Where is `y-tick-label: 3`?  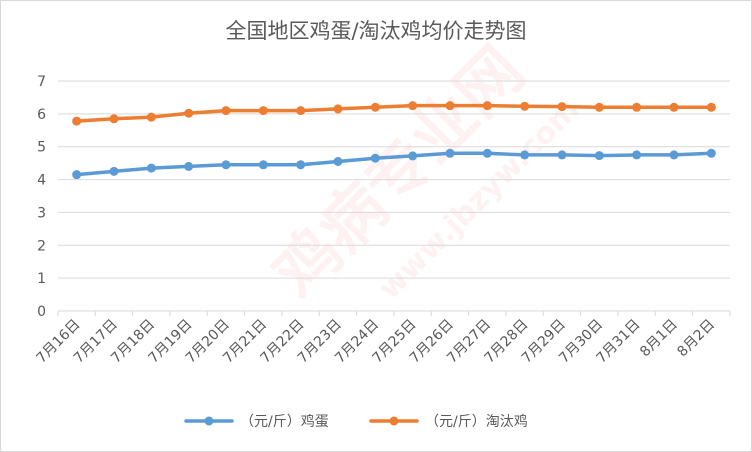
y-tick-label: 3 is located at coordinates (41, 213).